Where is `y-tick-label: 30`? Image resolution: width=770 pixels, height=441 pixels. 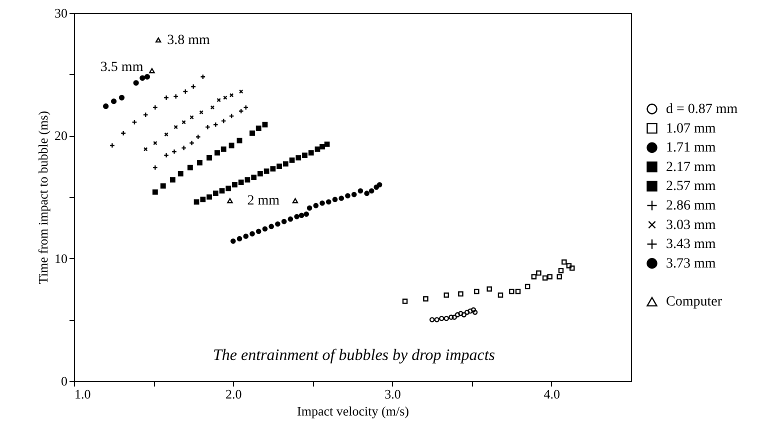
y-tick-label: 30 is located at coordinates (61, 13).